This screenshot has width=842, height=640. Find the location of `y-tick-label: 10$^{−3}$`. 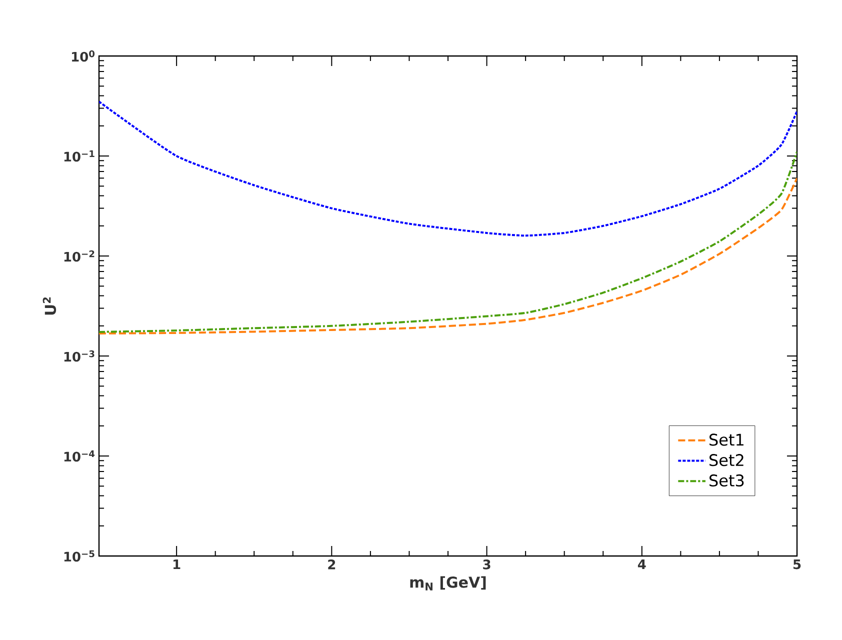

y-tick-label: 10$^{−3}$ is located at coordinates (79, 356).